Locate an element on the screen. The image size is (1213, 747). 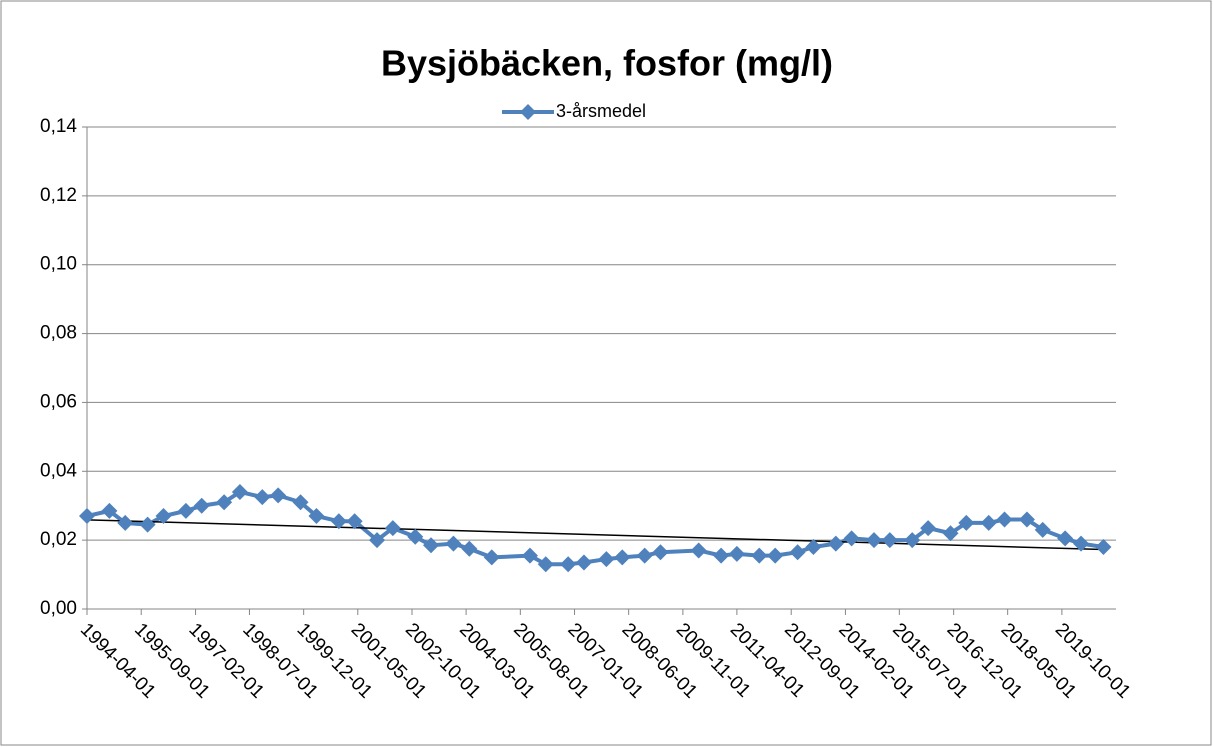
y-tick-label: 0,12 is located at coordinates (58, 195).